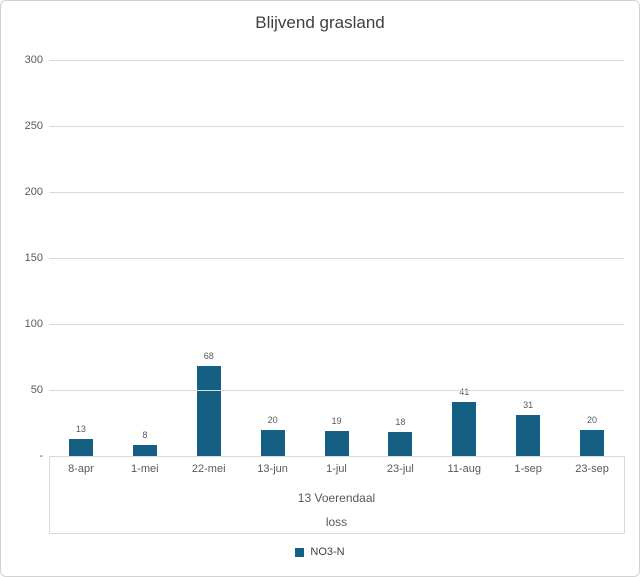  I want to click on y-axis-tick-label: -, so click(41, 455).